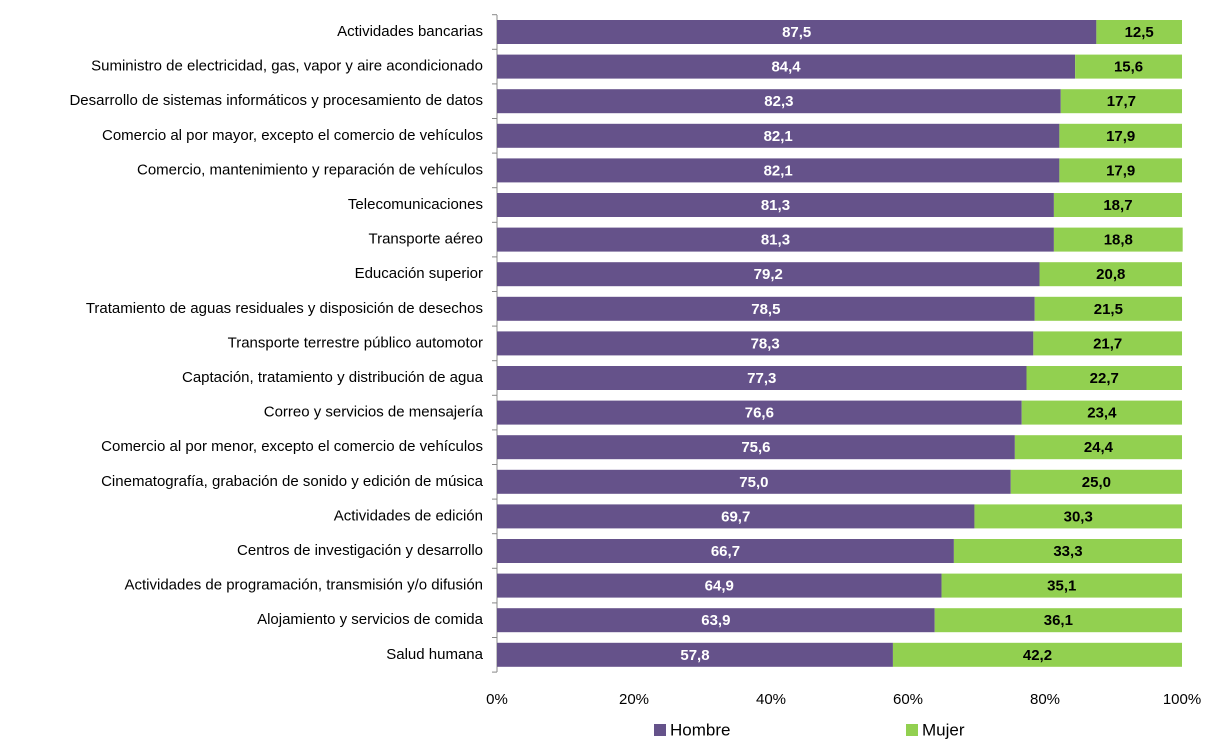 This screenshot has width=1209, height=740. I want to click on value-label: 76,6, so click(759, 413).